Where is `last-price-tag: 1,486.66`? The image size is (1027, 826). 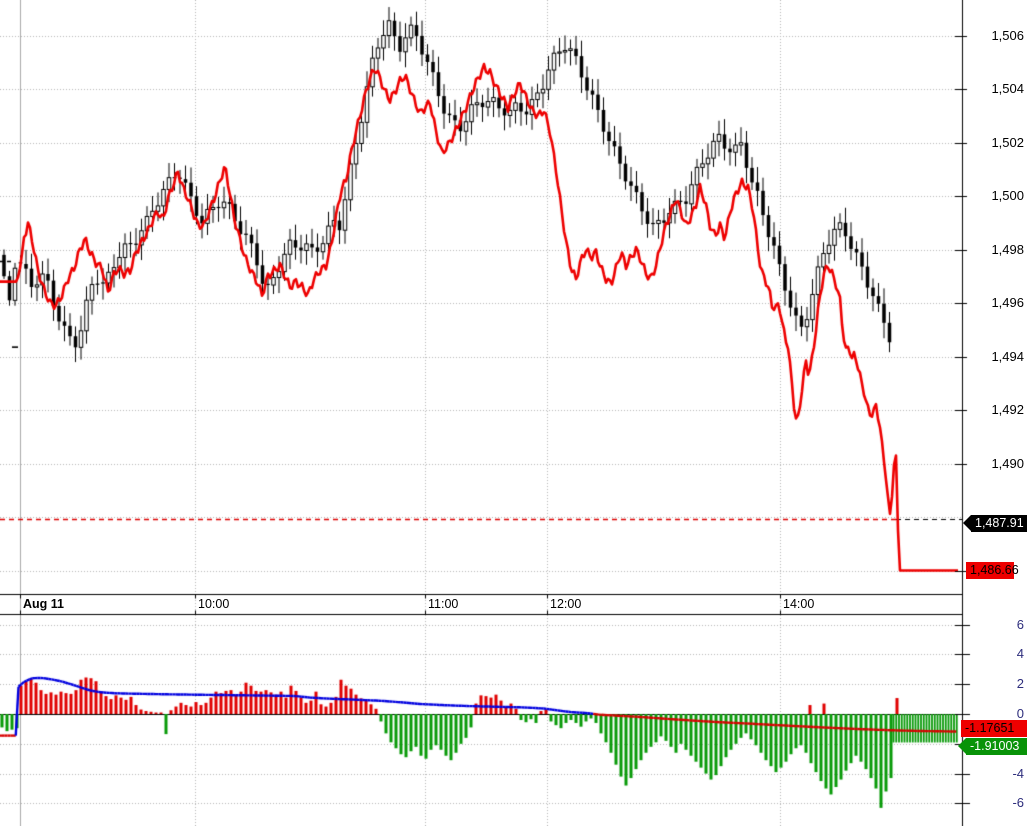
last-price-tag: 1,486.66 is located at coordinates (992, 570).